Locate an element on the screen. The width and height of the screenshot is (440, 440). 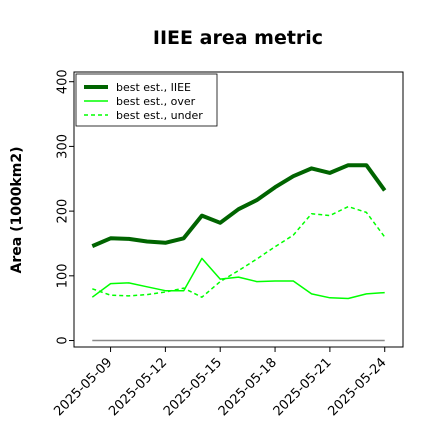
x-tick-label: 2025-05-12 is located at coordinates (138, 387).